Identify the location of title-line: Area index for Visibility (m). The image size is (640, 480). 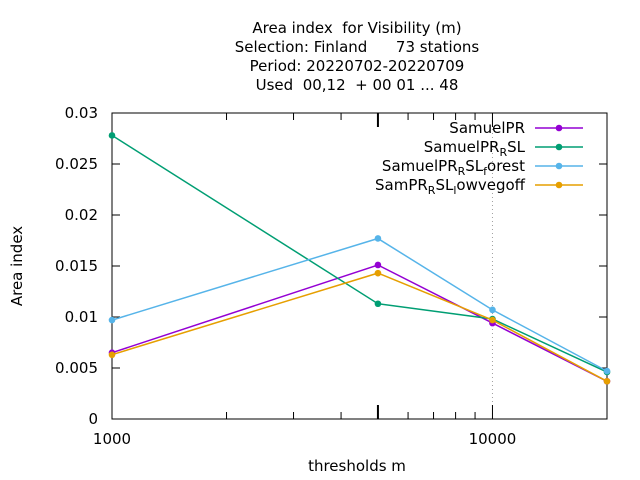
(356, 28).